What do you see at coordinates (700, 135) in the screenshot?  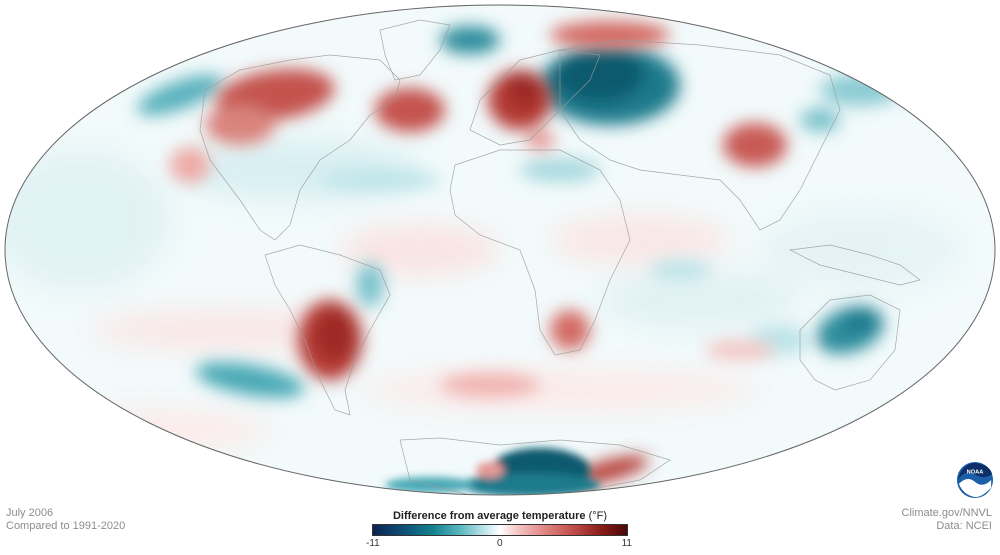 I see `asia-outline` at bounding box center [700, 135].